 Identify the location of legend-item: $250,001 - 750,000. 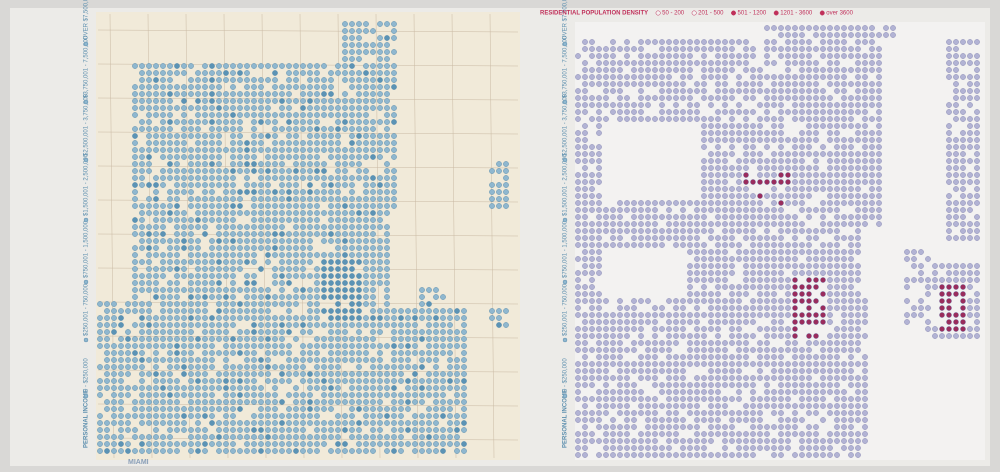
(566, 309).